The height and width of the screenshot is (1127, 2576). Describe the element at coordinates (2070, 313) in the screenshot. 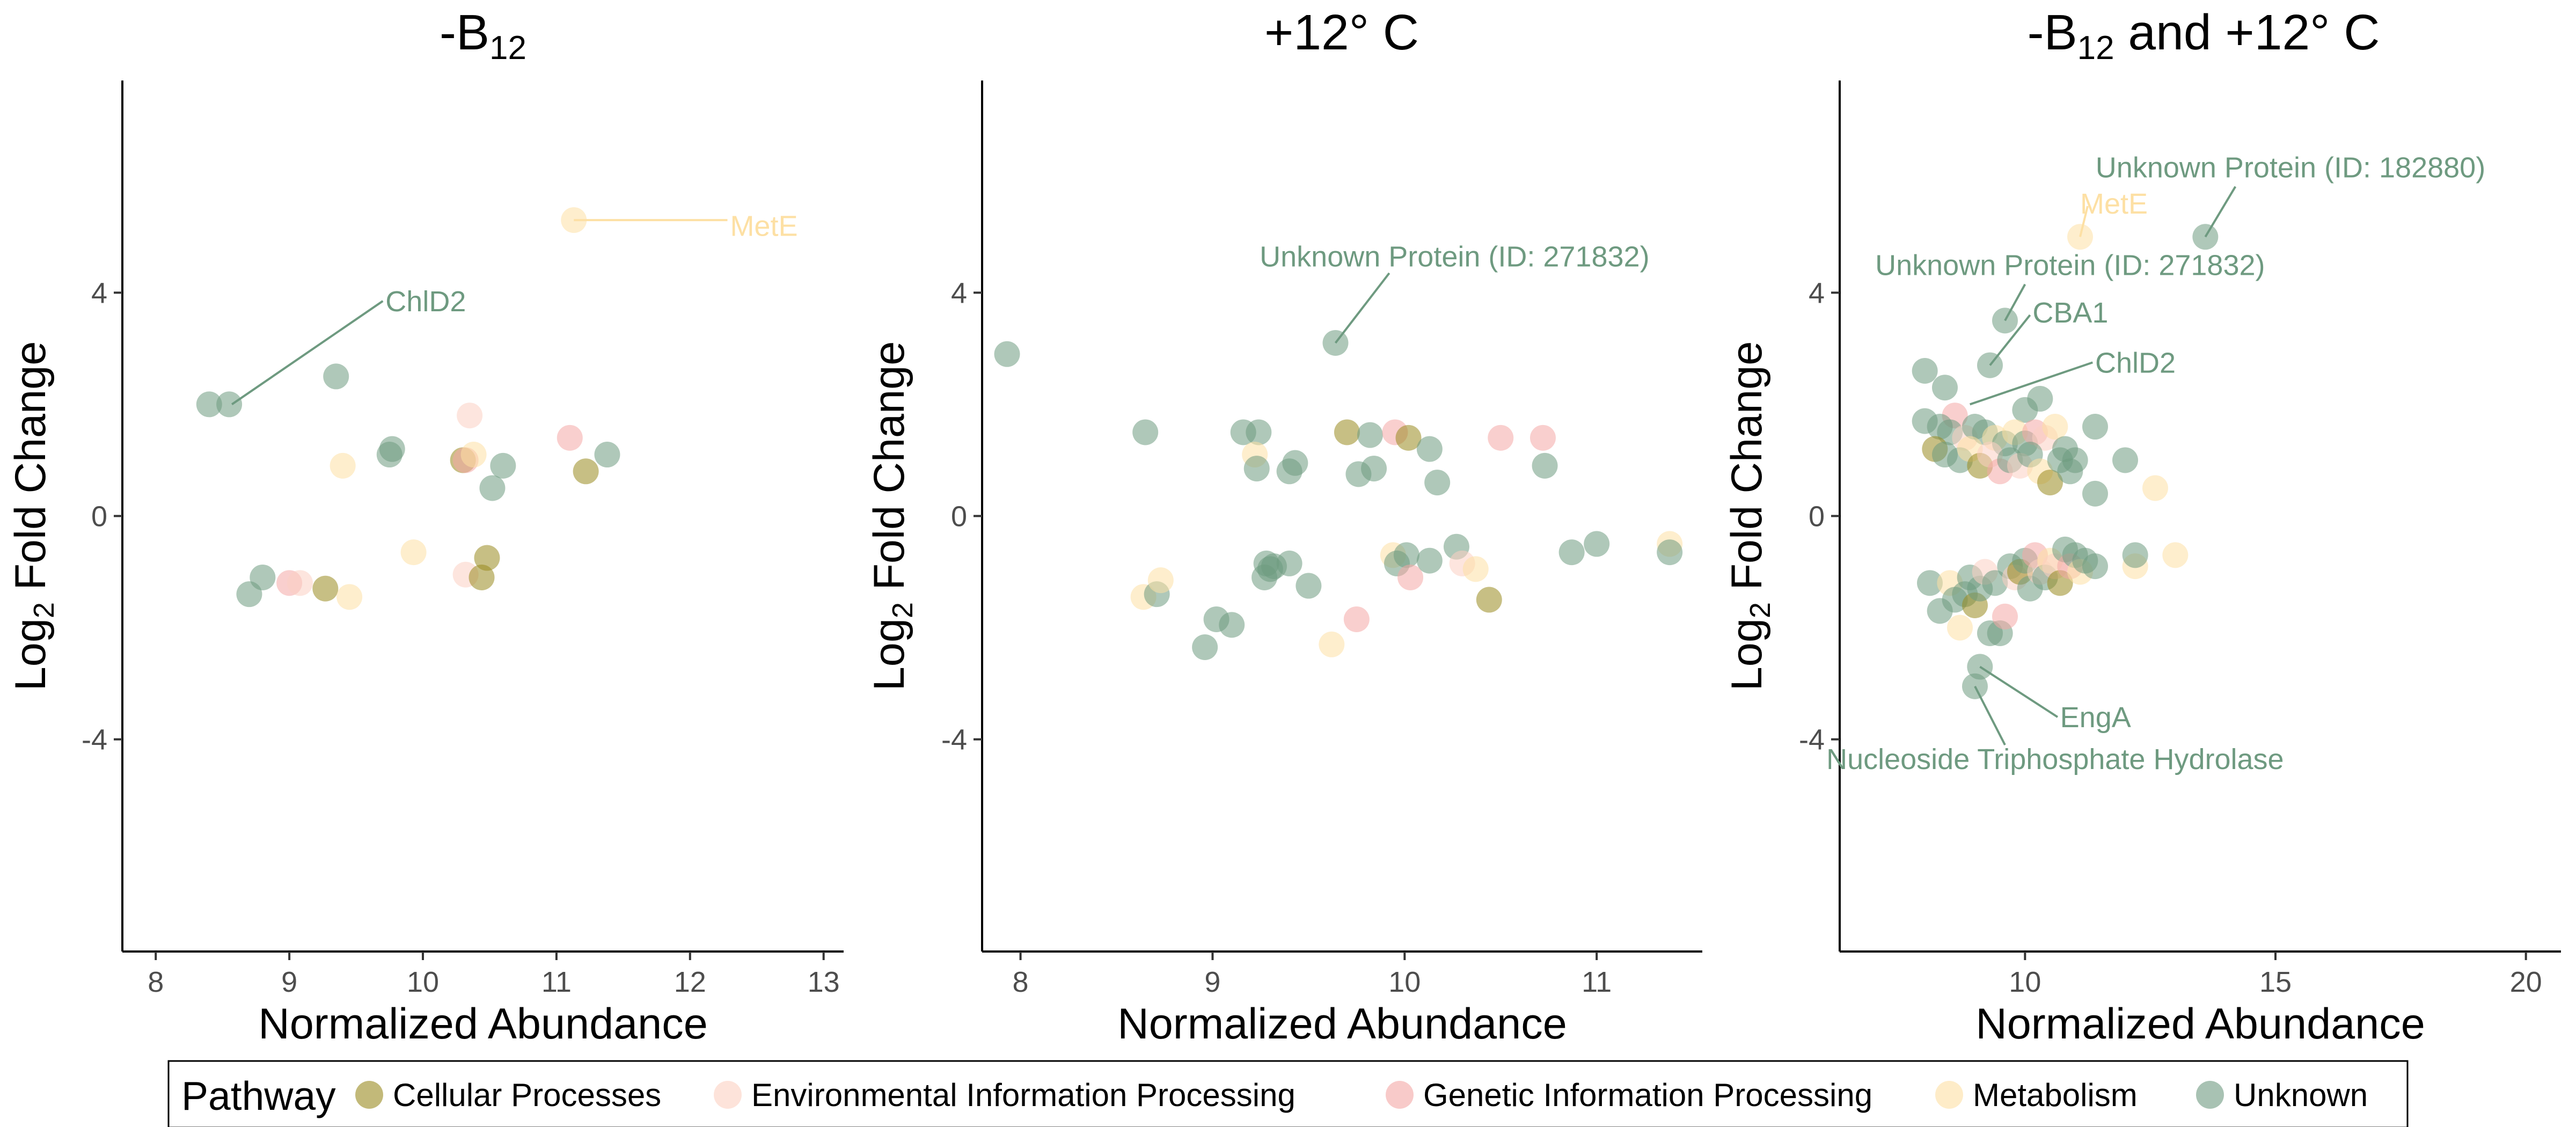

I see `annotation-label: CBA1` at that location.